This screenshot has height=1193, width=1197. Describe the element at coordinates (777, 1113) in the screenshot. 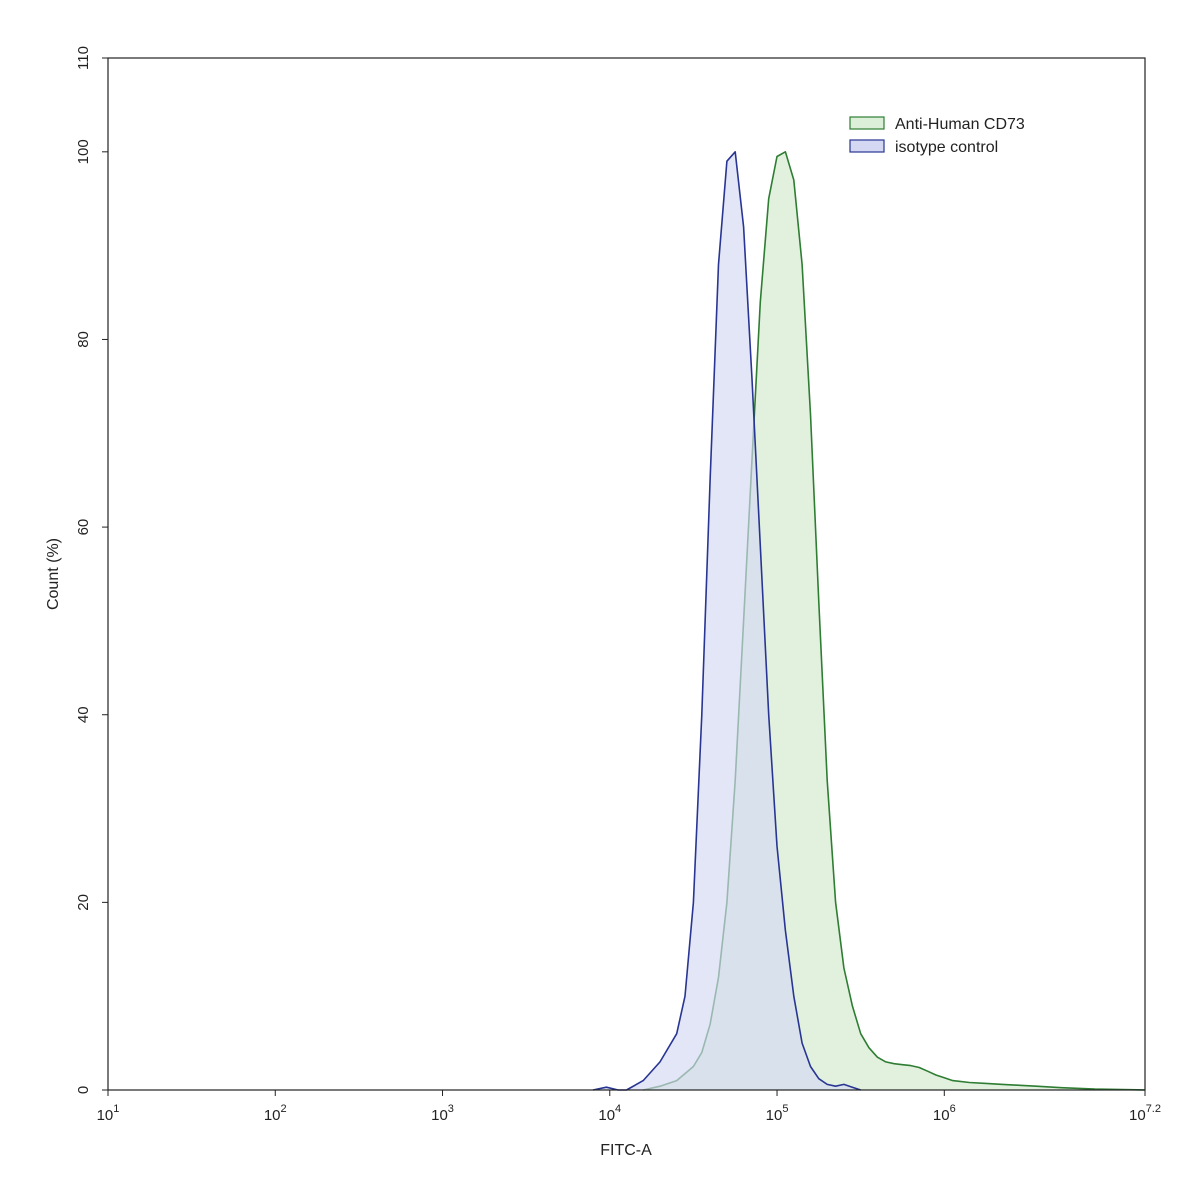

I see `x-tick-label: 10⁵` at that location.